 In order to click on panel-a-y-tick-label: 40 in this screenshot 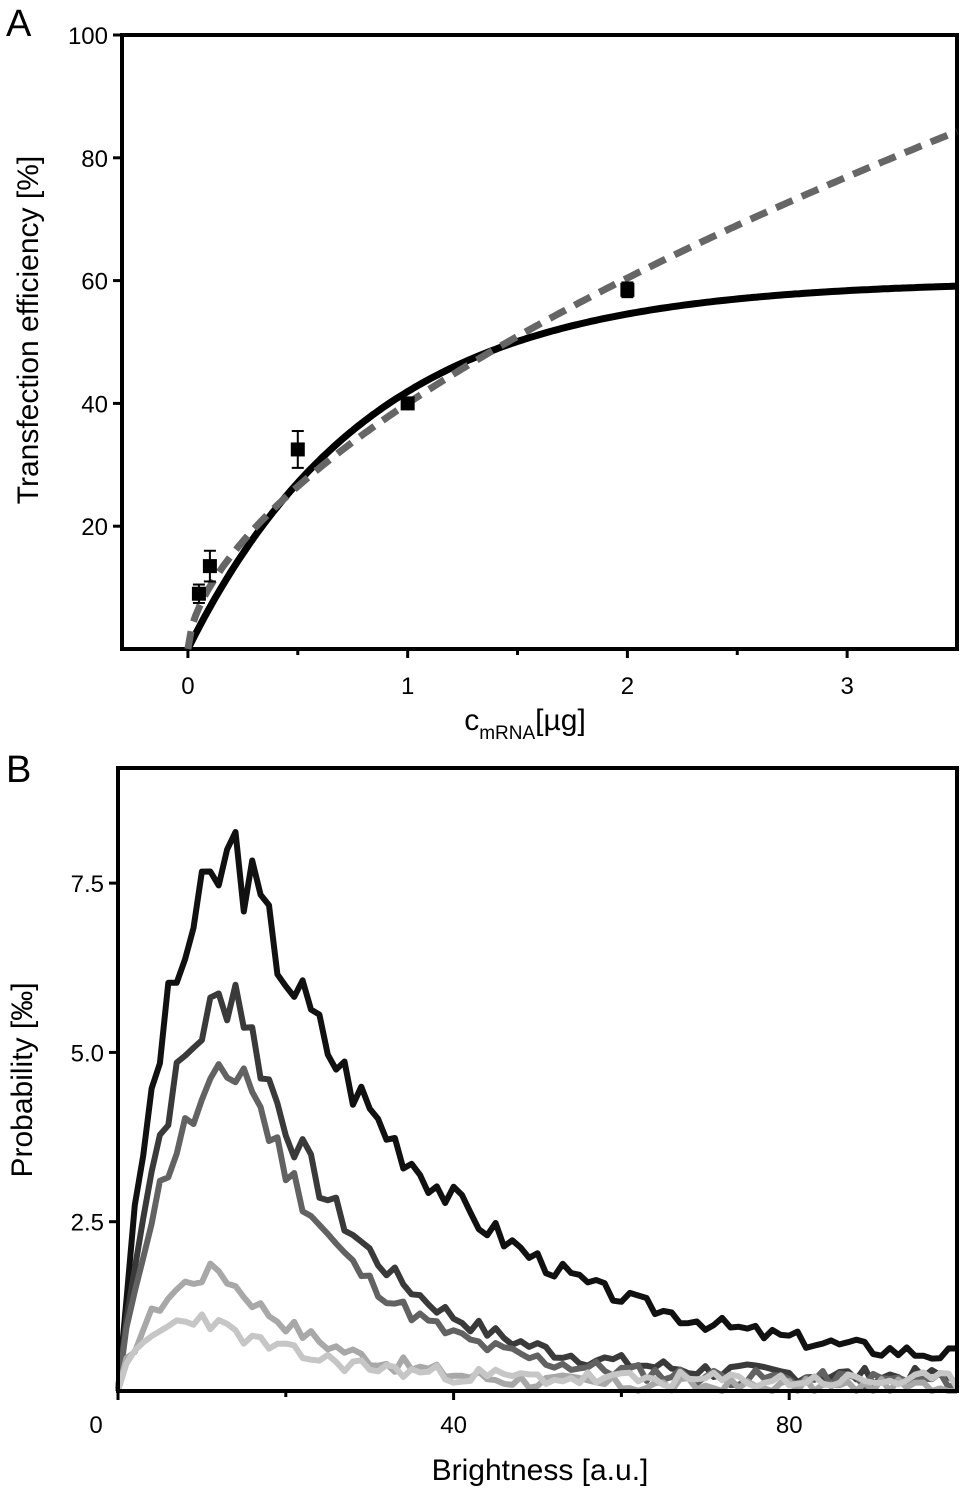, I will do `click(94, 404)`.